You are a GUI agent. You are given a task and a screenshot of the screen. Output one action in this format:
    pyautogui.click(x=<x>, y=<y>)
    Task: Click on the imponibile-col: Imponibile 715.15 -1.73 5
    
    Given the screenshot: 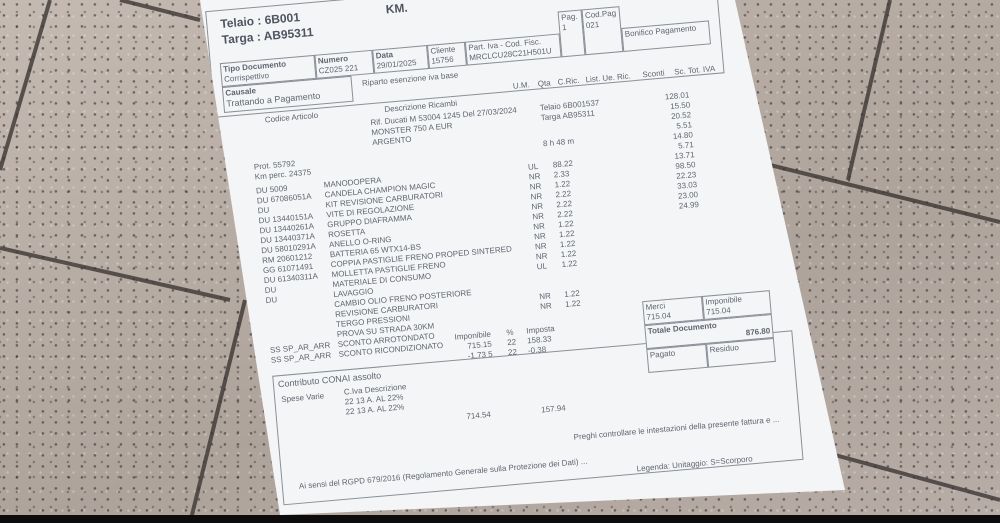 What is the action you would take?
    pyautogui.click(x=474, y=345)
    